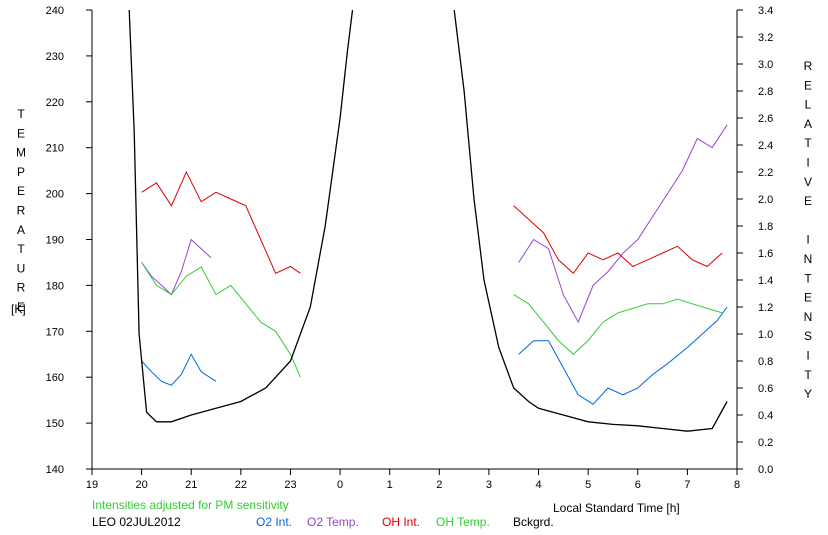  I want to click on y-right-tick-label: 0.2, so click(765, 443).